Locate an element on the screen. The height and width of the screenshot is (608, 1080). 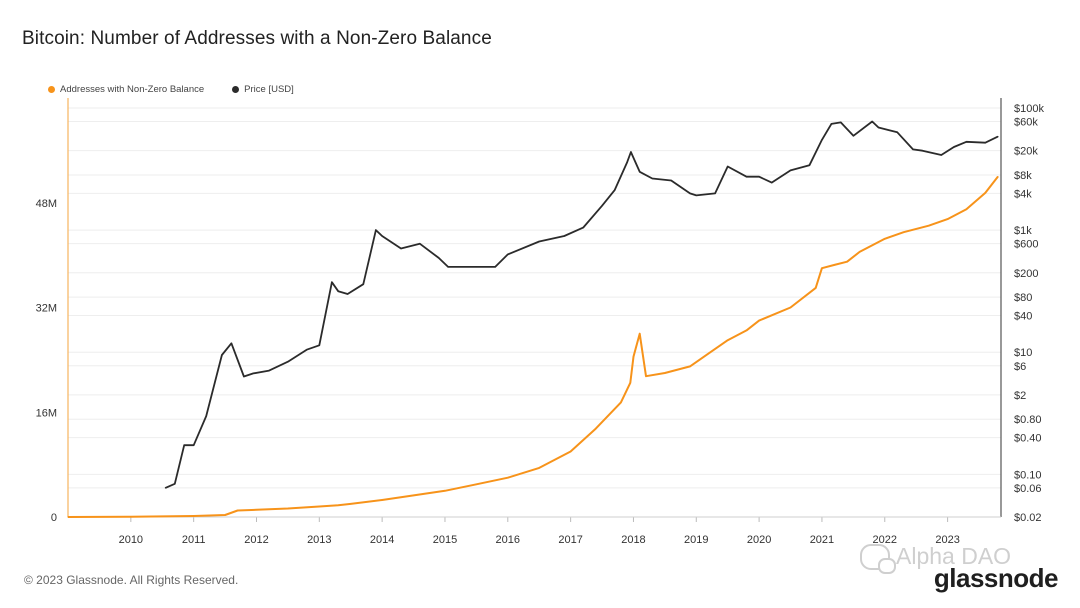
brand-logo: glassnode is located at coordinates (996, 578).